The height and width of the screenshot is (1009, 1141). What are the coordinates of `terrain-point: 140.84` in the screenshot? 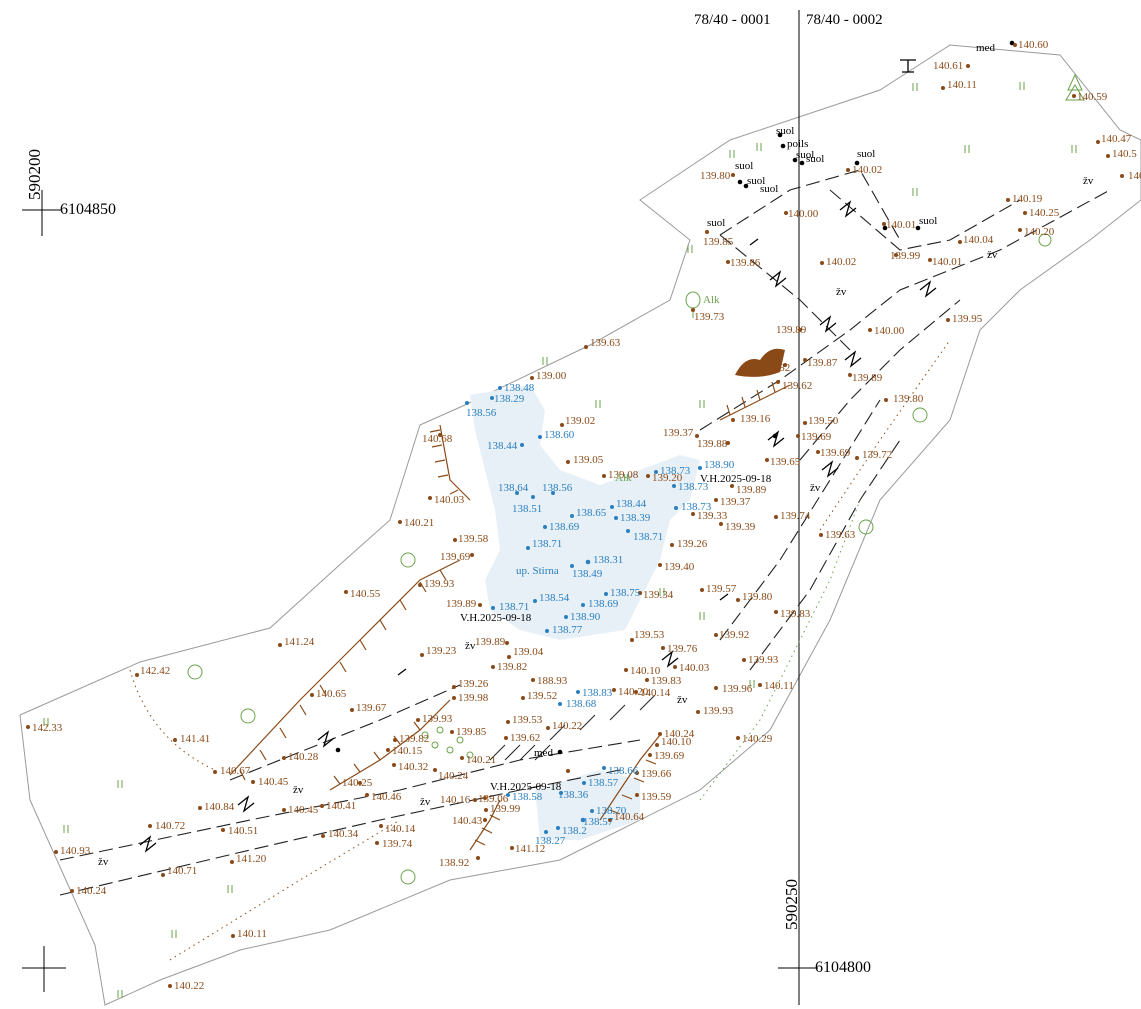 It's located at (216, 807).